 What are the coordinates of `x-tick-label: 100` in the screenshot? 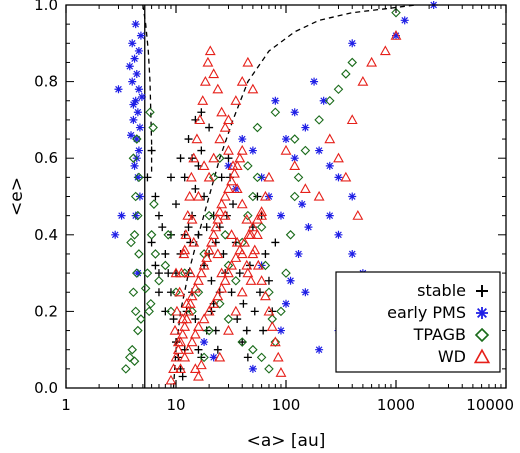 It's located at (286, 405).